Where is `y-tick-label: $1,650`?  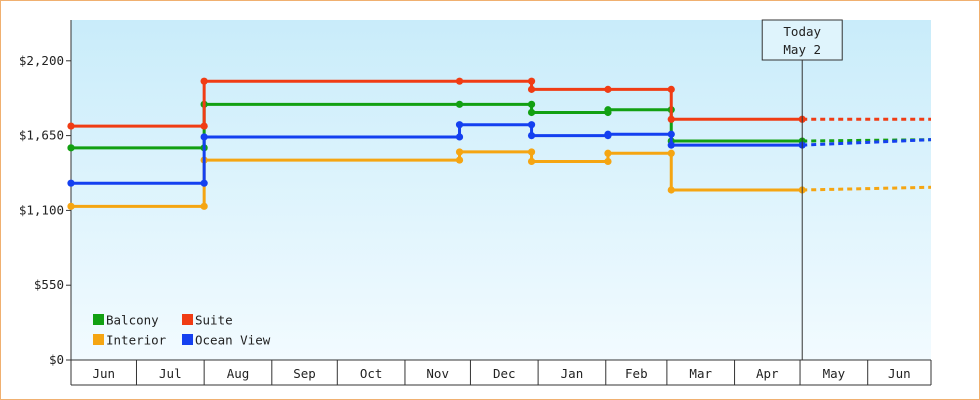
y-tick-label: $1,650 is located at coordinates (41, 135).